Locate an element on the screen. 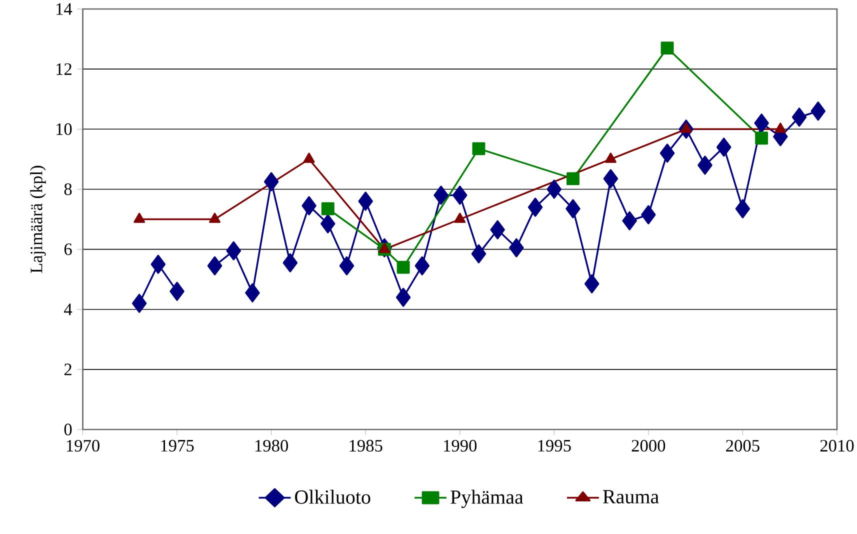  legend-label: Rauma is located at coordinates (631, 497).